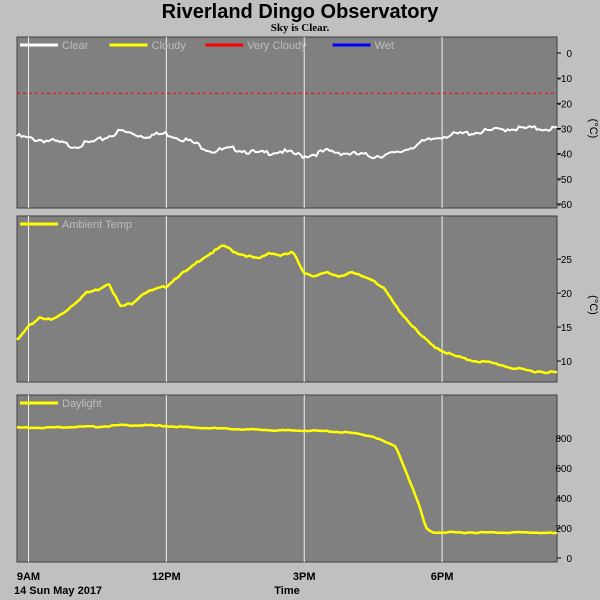 The image size is (600, 600). Describe the element at coordinates (304, 577) in the screenshot. I see `x-tick-label: 3PM` at that location.